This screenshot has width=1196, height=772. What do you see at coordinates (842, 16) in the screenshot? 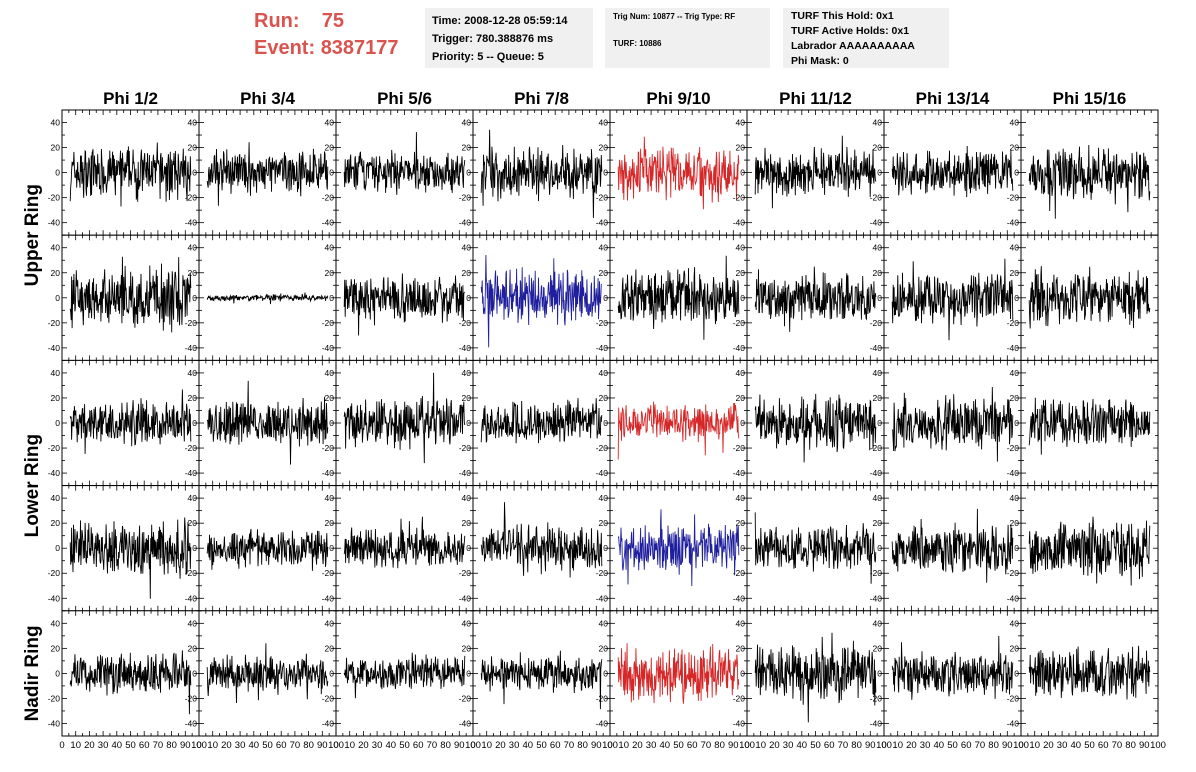
I see `turf-this-hold-text: TURF This Hold: 0x1` at bounding box center [842, 16].